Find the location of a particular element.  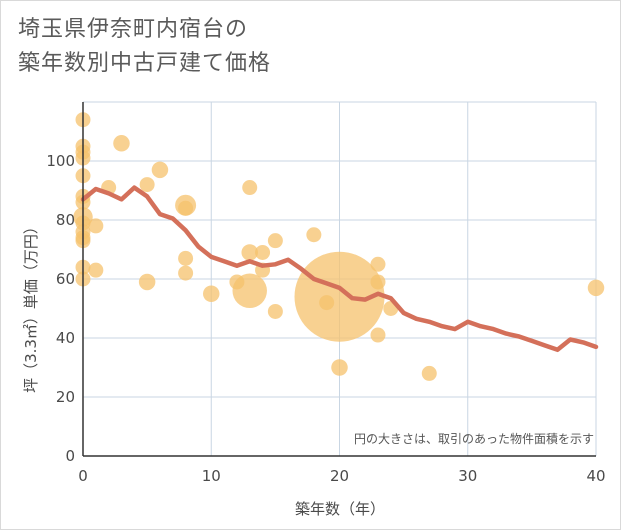

y-tick-label: 60 is located at coordinates (65, 279).